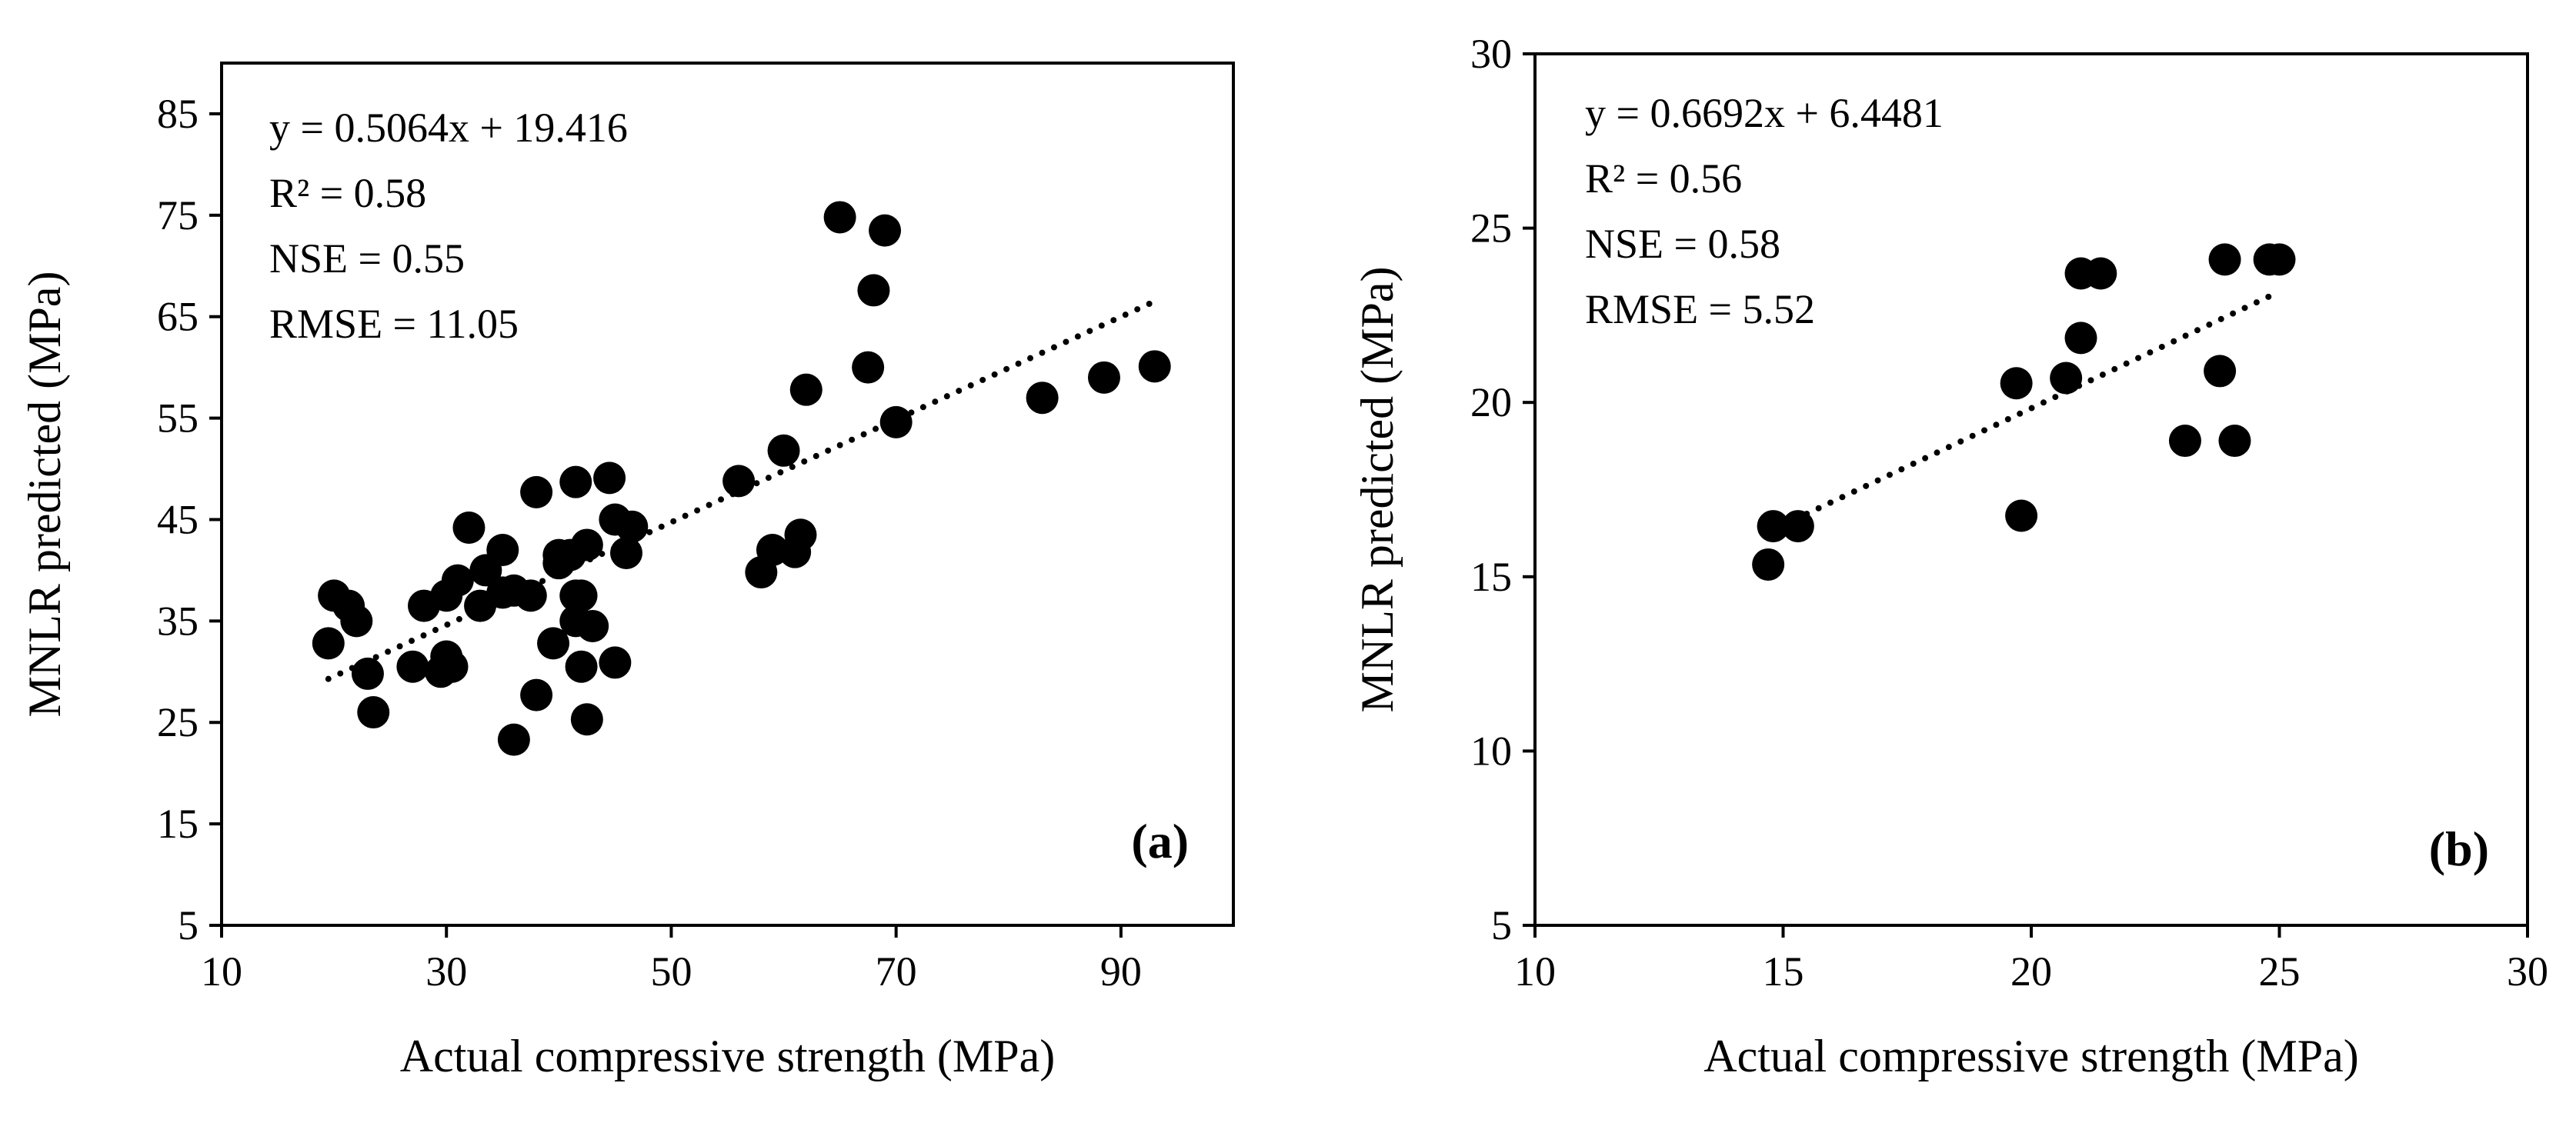 The height and width of the screenshot is (1123, 2576). I want to click on y-axis-title-b: MNLR predicted (MPa), so click(1378, 490).